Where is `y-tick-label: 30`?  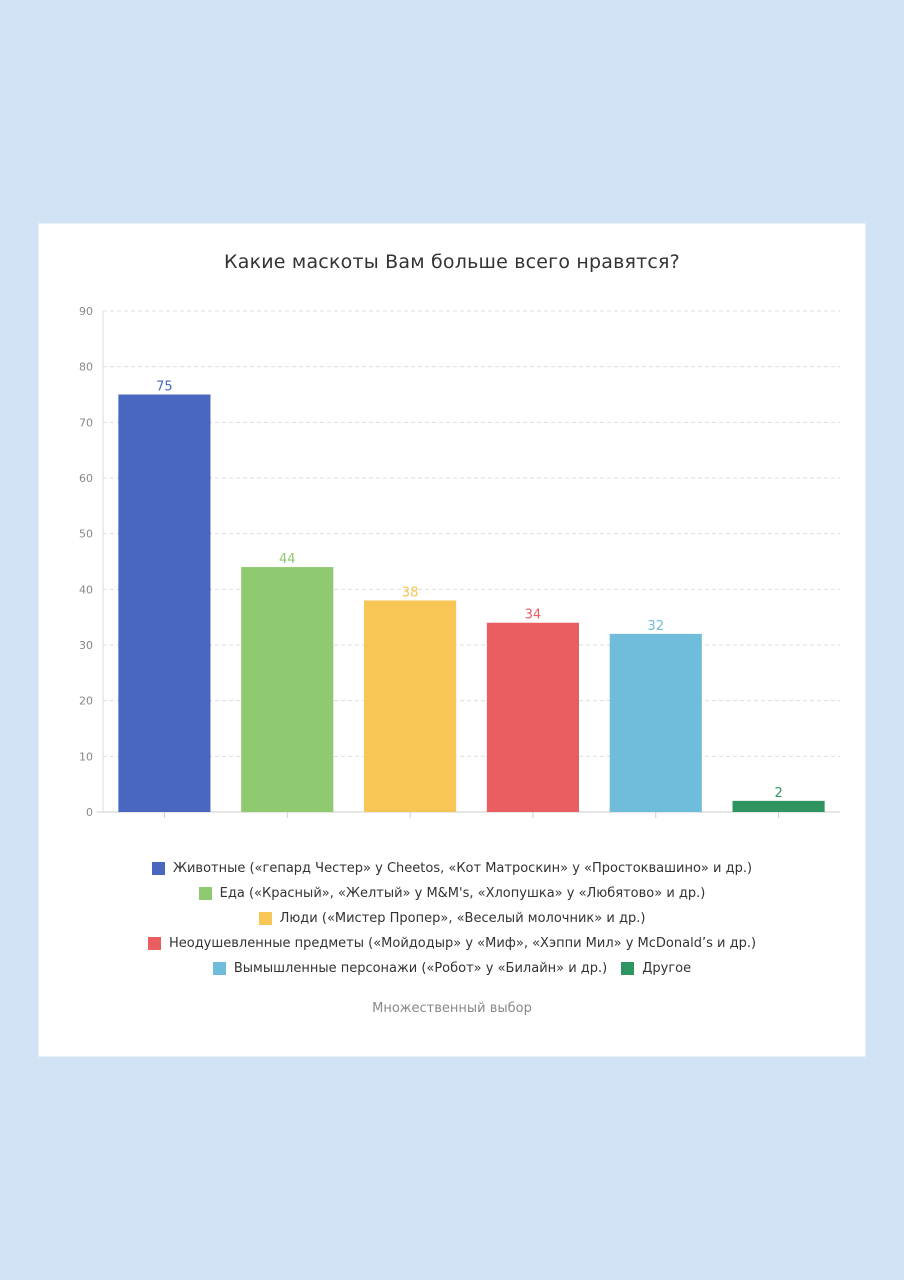
y-tick-label: 30 is located at coordinates (86, 645).